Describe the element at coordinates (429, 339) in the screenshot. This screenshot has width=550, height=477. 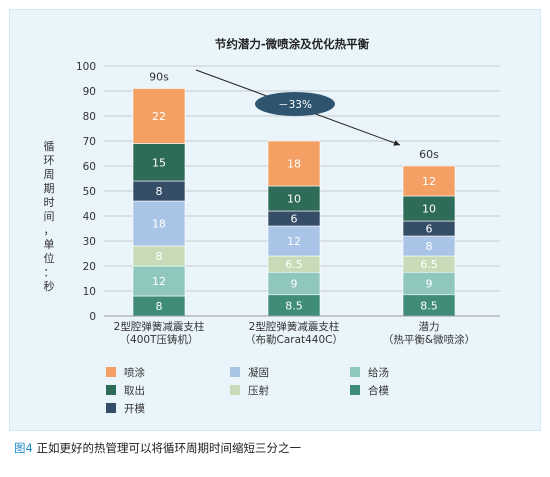
I see `category-label: （热平衡&微喷涂）` at that location.